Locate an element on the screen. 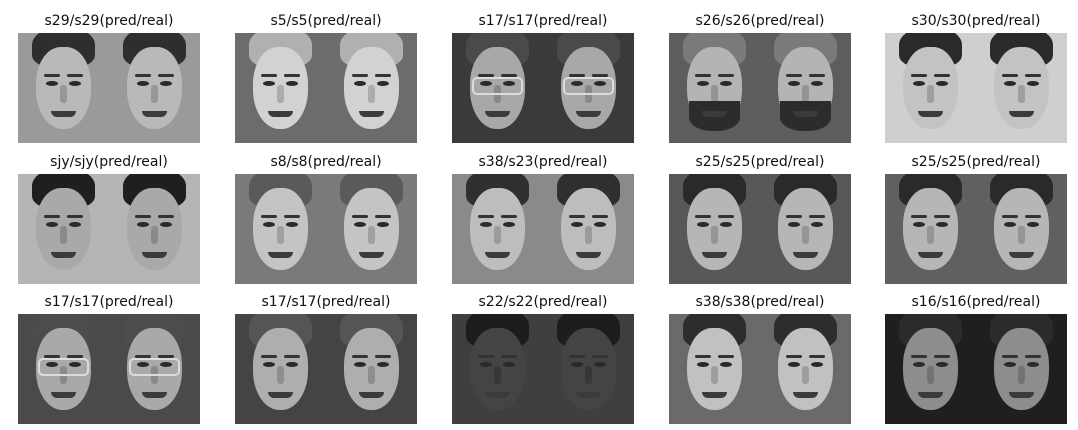 This screenshot has height=430, width=1078. pair-caption: s29/s29(pred/real) is located at coordinates (109, 21).